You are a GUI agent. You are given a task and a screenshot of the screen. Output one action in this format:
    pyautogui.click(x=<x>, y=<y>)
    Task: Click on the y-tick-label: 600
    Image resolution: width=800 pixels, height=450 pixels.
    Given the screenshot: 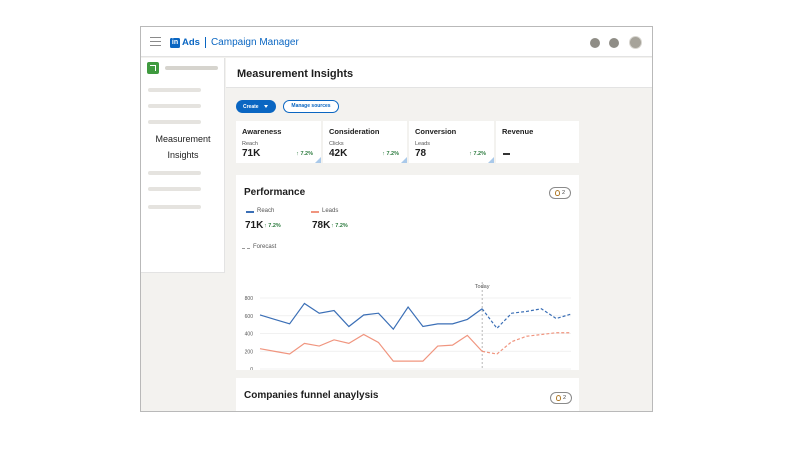 What is the action you would take?
    pyautogui.click(x=249, y=317)
    